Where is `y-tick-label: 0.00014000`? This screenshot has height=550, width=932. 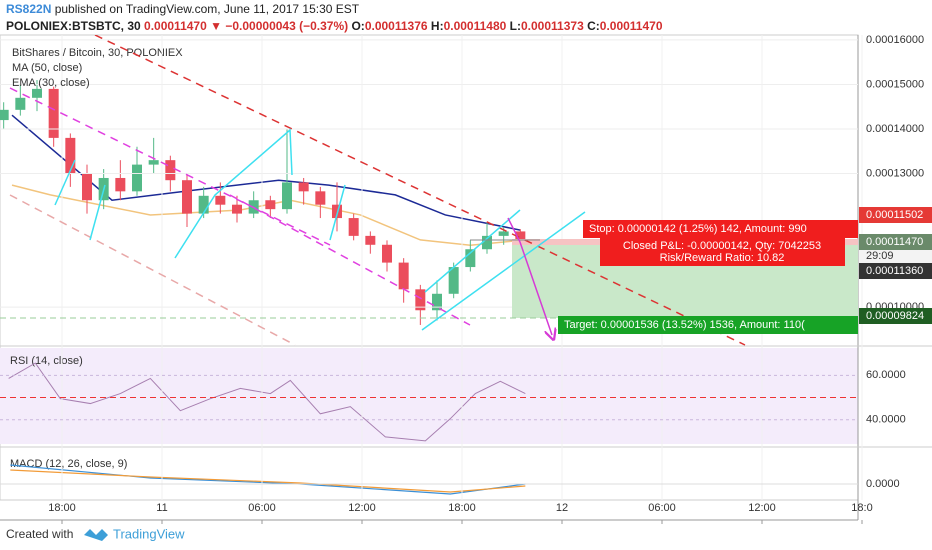
y-tick-label: 0.00014000 is located at coordinates (895, 129).